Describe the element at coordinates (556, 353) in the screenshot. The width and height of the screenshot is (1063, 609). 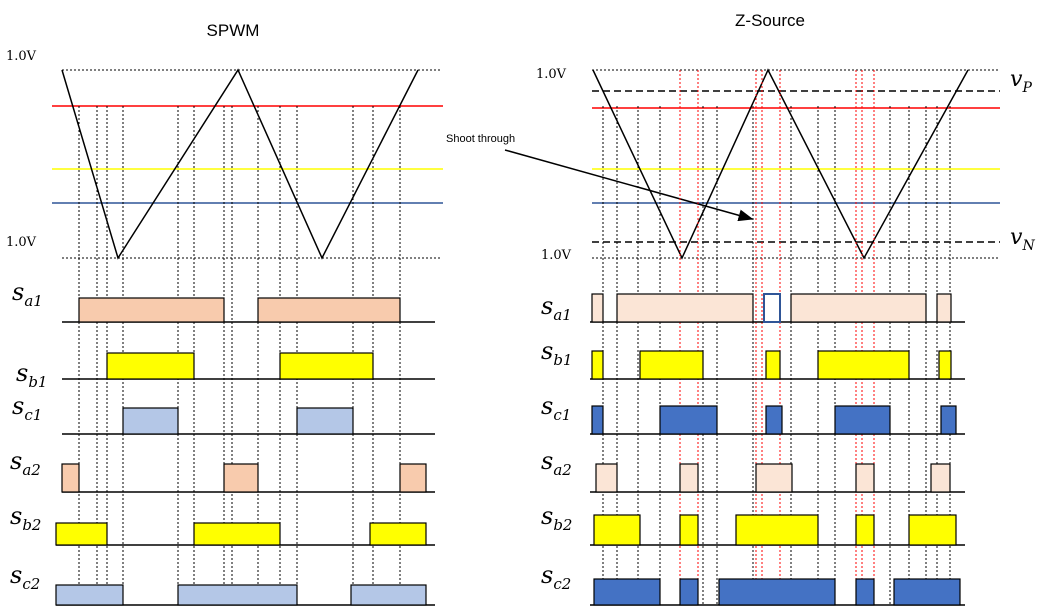
I see `z-label-sb1: sb1` at that location.